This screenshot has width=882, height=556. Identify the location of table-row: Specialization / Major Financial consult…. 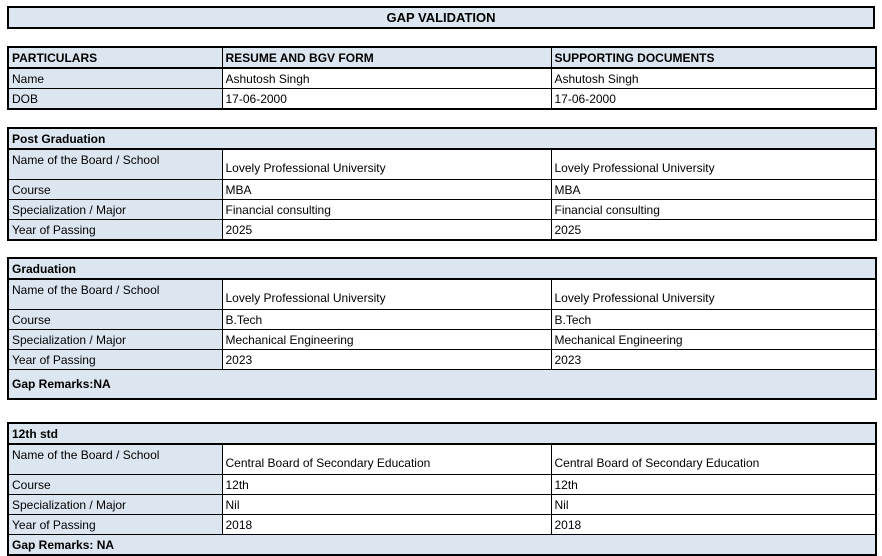
(442, 209).